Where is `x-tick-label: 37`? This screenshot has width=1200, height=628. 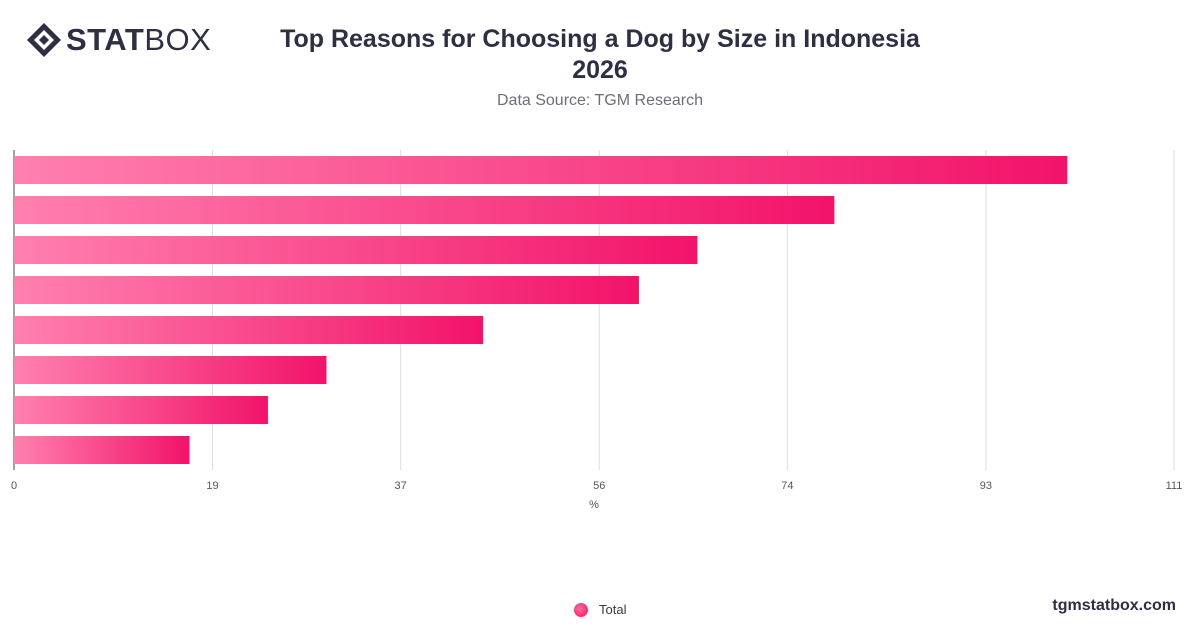
x-tick-label: 37 is located at coordinates (401, 486).